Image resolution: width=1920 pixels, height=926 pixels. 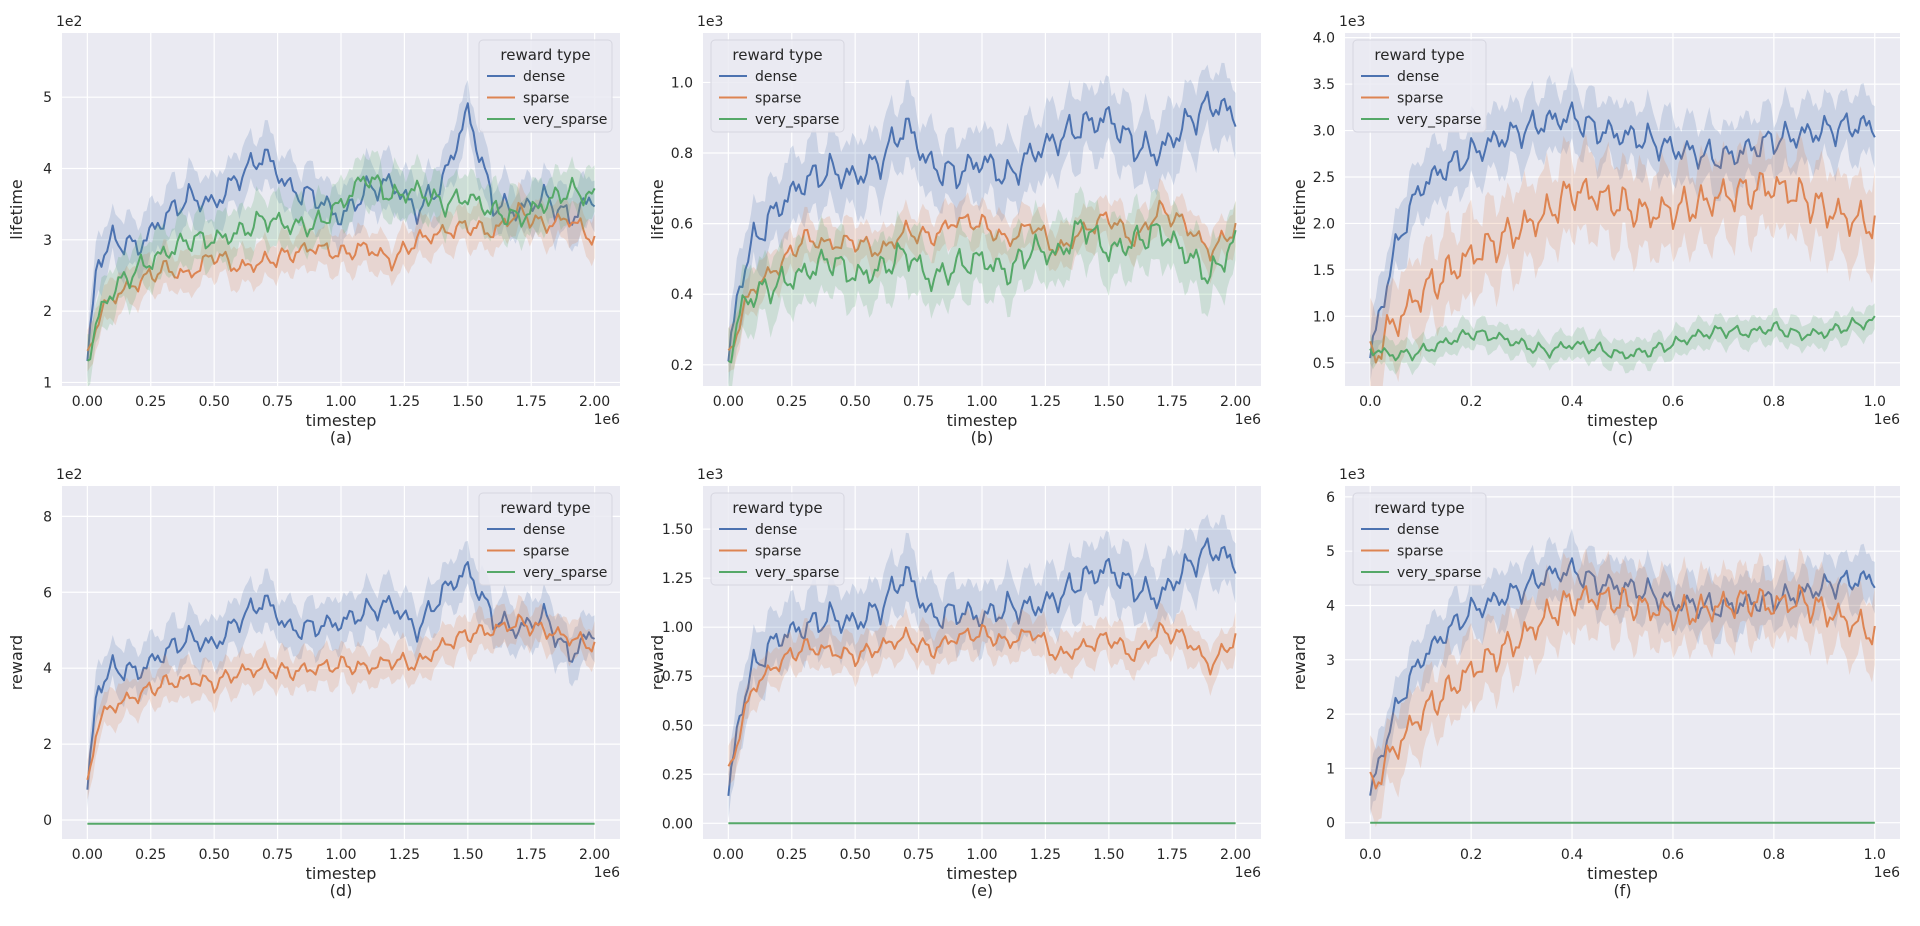 What do you see at coordinates (982, 890) in the screenshot?
I see `panel-caption: (e)` at bounding box center [982, 890].